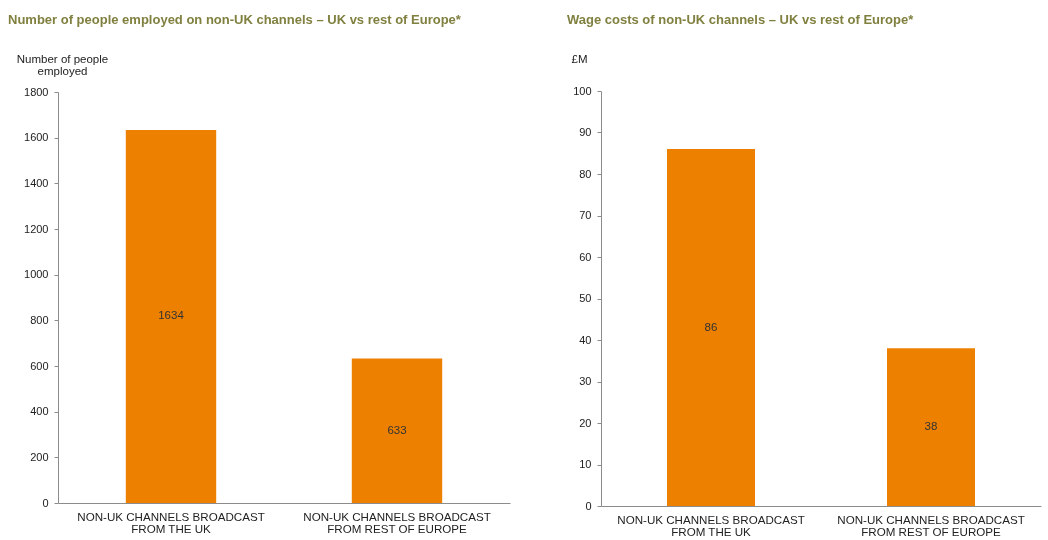 The height and width of the screenshot is (540, 1048). I want to click on y-tick-label: 80, so click(585, 173).